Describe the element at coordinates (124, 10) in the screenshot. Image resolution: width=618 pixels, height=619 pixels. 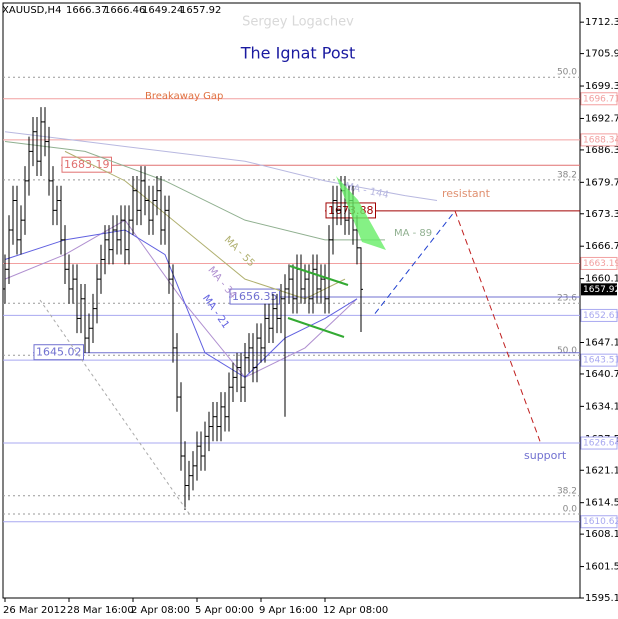
I see `header-high: 1666.46` at that location.